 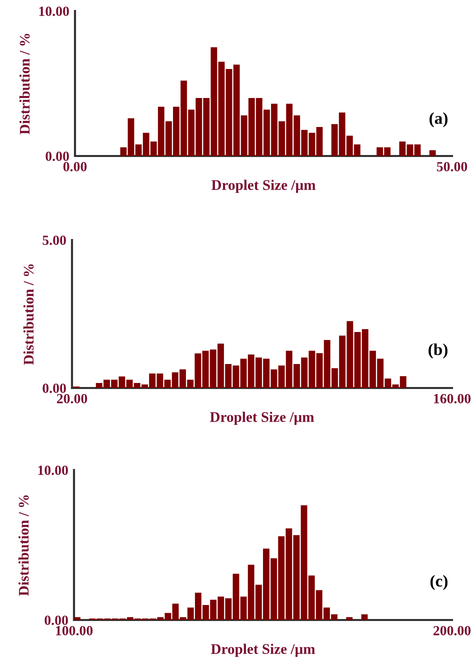 I want to click on x-tick-label: 20.00, so click(x=72, y=399).